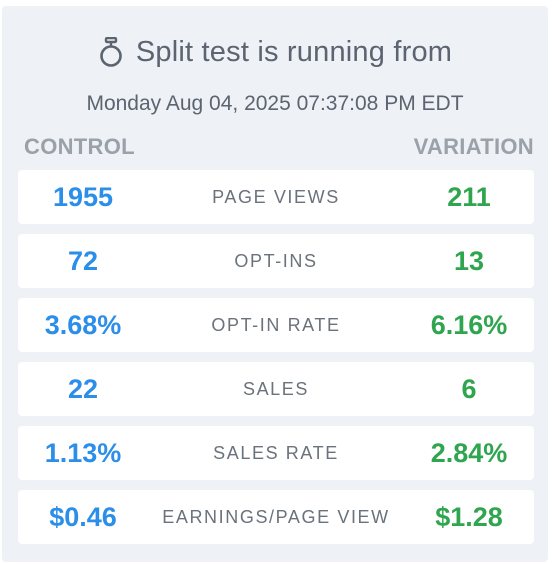  I want to click on metric-label: EARNINGS/PAGE VIEW, so click(276, 516).